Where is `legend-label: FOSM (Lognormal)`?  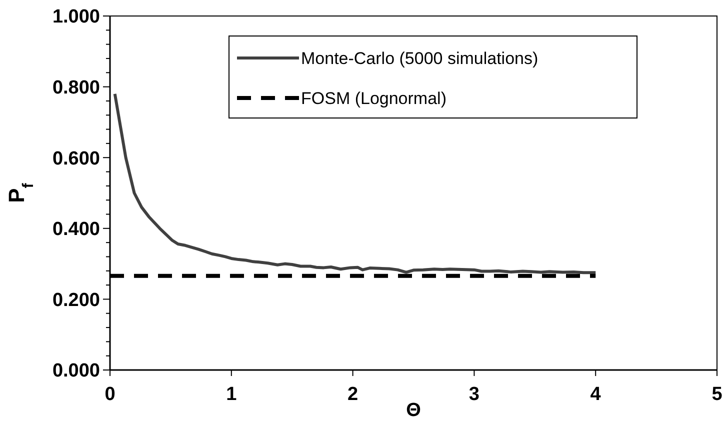 legend-label: FOSM (Lognormal) is located at coordinates (373, 98).